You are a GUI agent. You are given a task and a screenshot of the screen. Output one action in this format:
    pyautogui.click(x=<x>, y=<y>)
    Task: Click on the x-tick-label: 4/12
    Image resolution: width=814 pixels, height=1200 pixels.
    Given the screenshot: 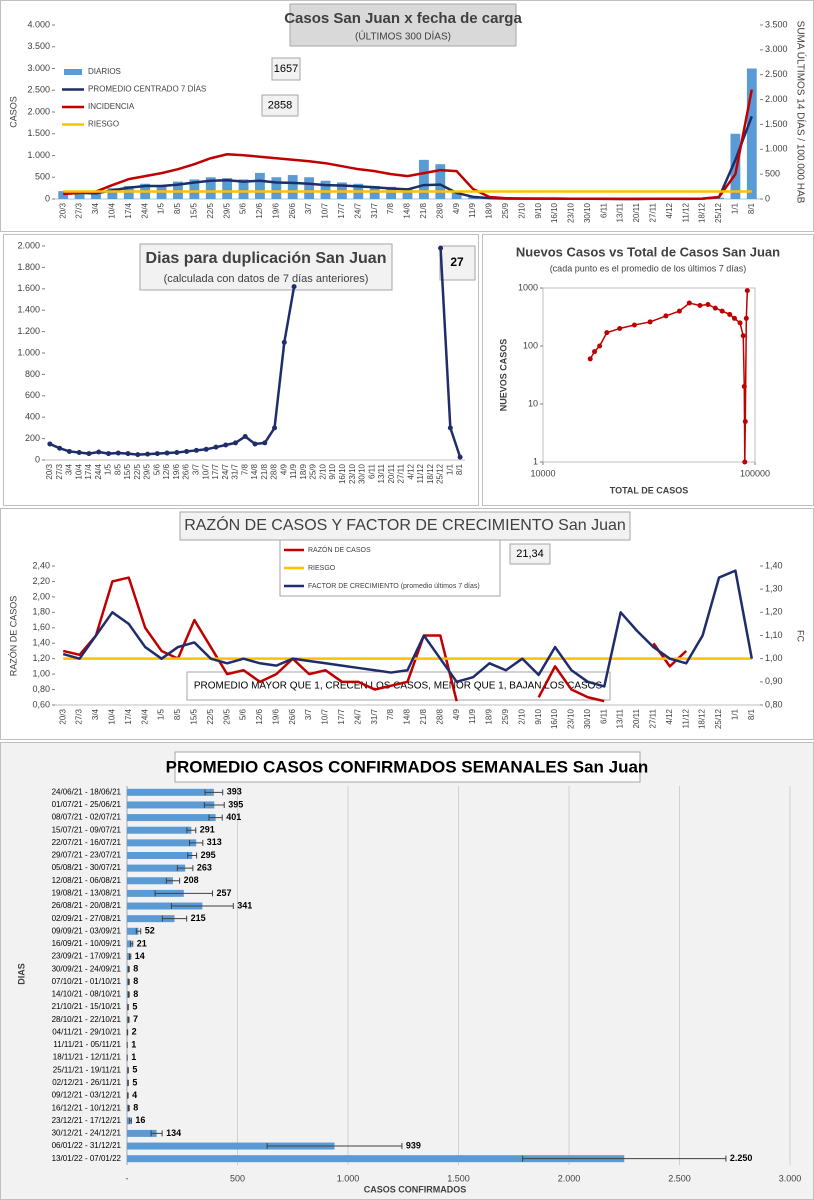 What is the action you would take?
    pyautogui.click(x=669, y=210)
    